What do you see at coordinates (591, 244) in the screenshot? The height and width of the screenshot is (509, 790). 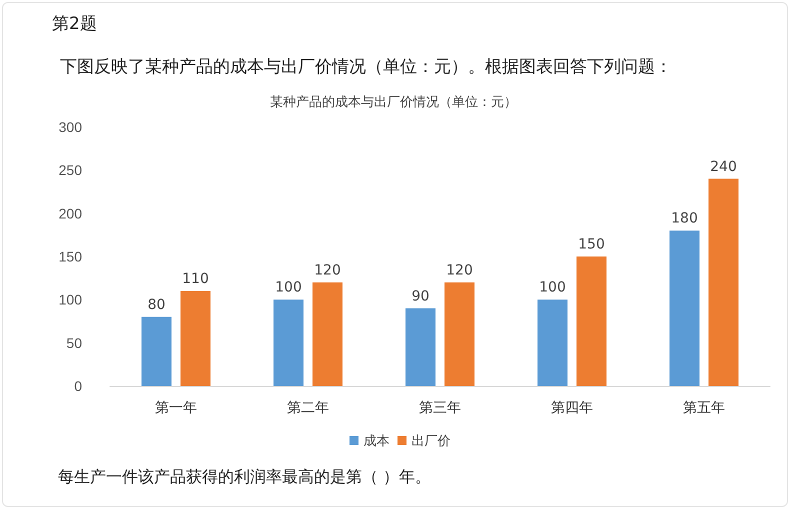 I see `data-label: 150` at bounding box center [591, 244].